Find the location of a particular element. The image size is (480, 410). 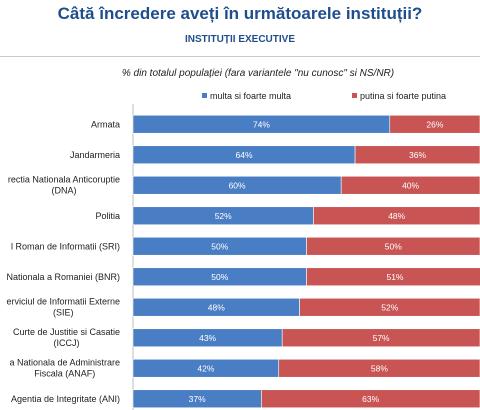

category-label-2: rectia Nationala Anticoruptie (DNA) is located at coordinates (64, 184).